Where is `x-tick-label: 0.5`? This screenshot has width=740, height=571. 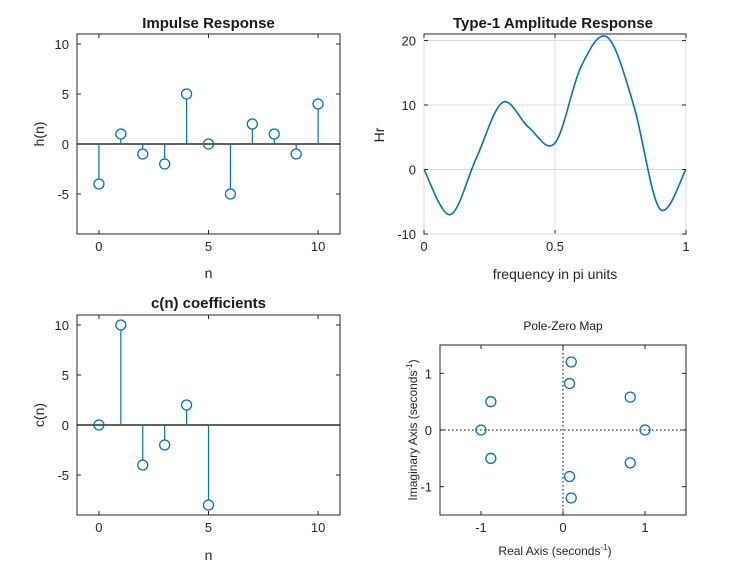
x-tick-label: 0.5 is located at coordinates (555, 246).